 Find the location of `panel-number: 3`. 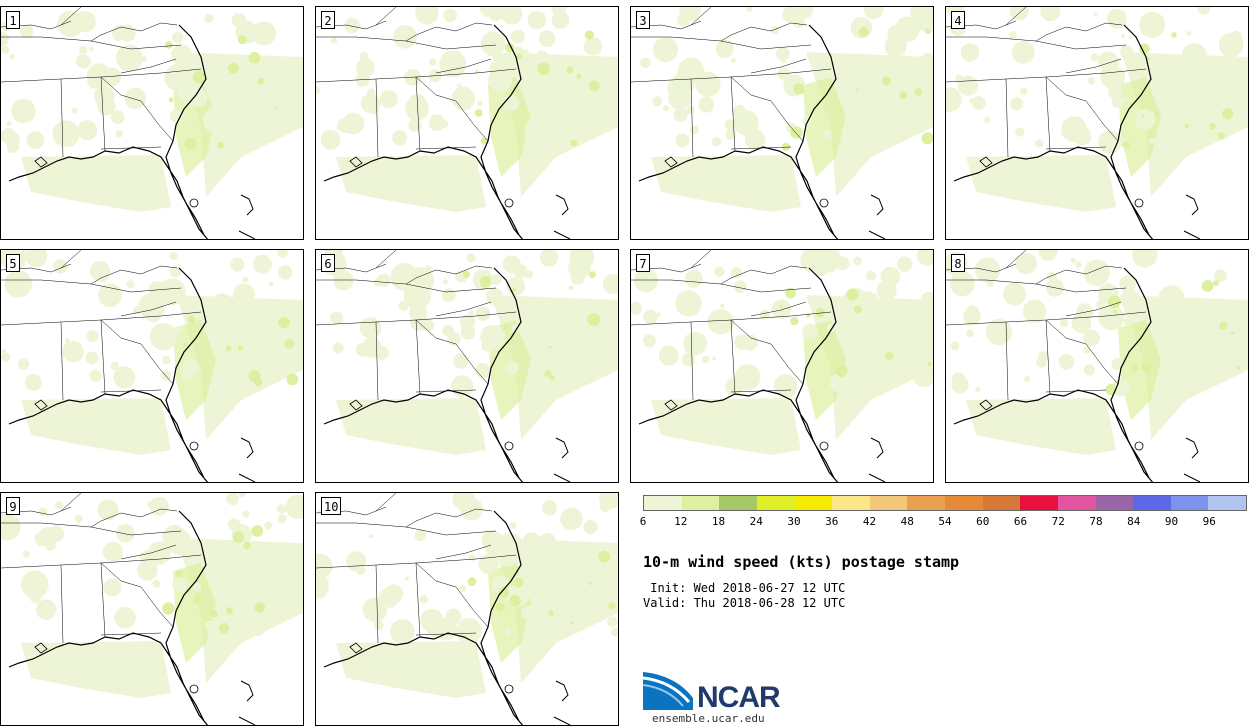

panel-number: 3 is located at coordinates (643, 20).